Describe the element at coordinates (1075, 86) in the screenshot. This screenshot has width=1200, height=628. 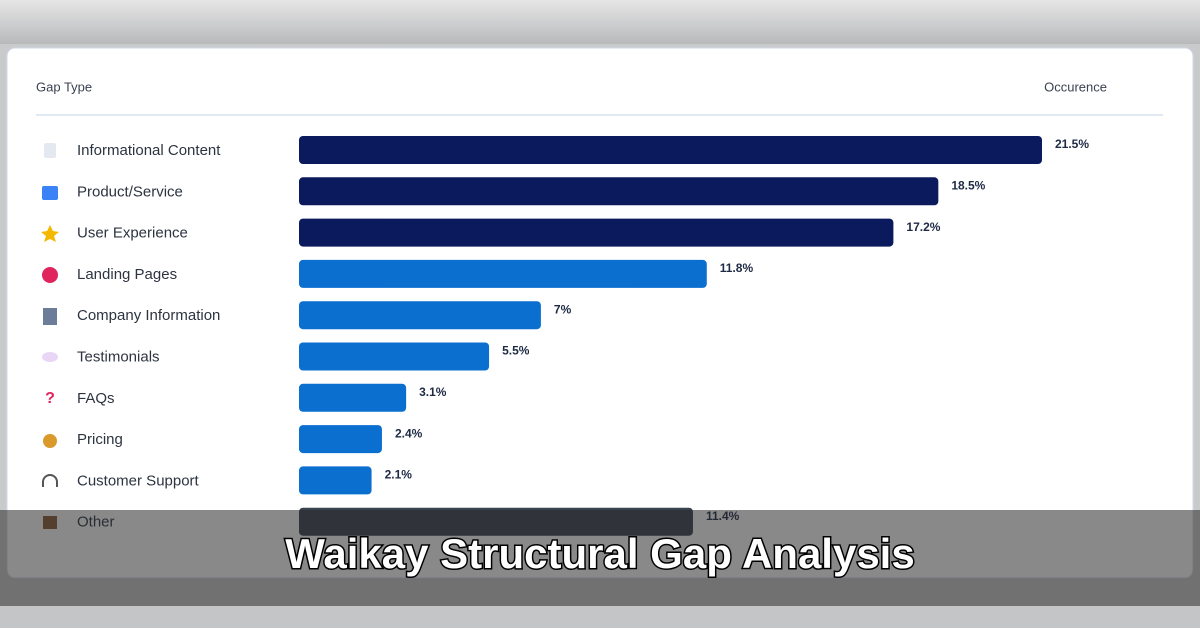
I see `column-header: Occurence` at that location.